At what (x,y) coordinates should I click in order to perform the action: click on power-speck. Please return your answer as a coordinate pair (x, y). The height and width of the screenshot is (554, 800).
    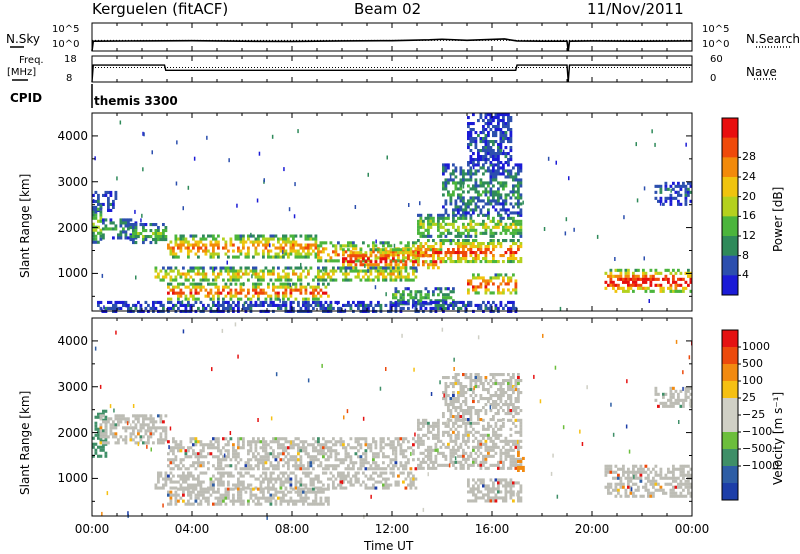
    Looking at the image, I should click on (365, 265).